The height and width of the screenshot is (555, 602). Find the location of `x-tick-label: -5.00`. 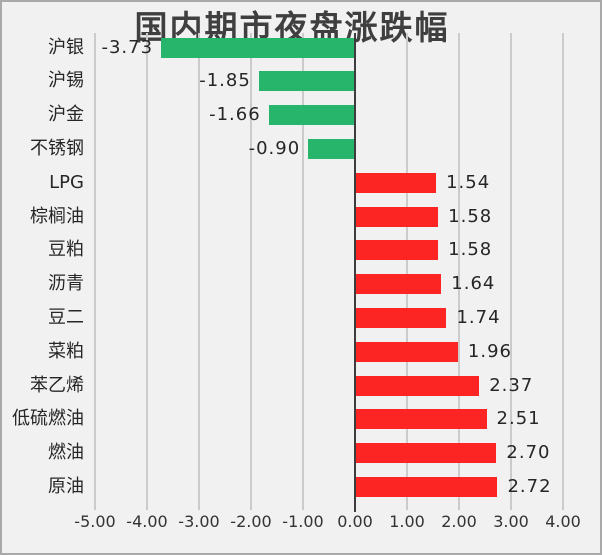

x-tick-label: -5.00 is located at coordinates (95, 521).